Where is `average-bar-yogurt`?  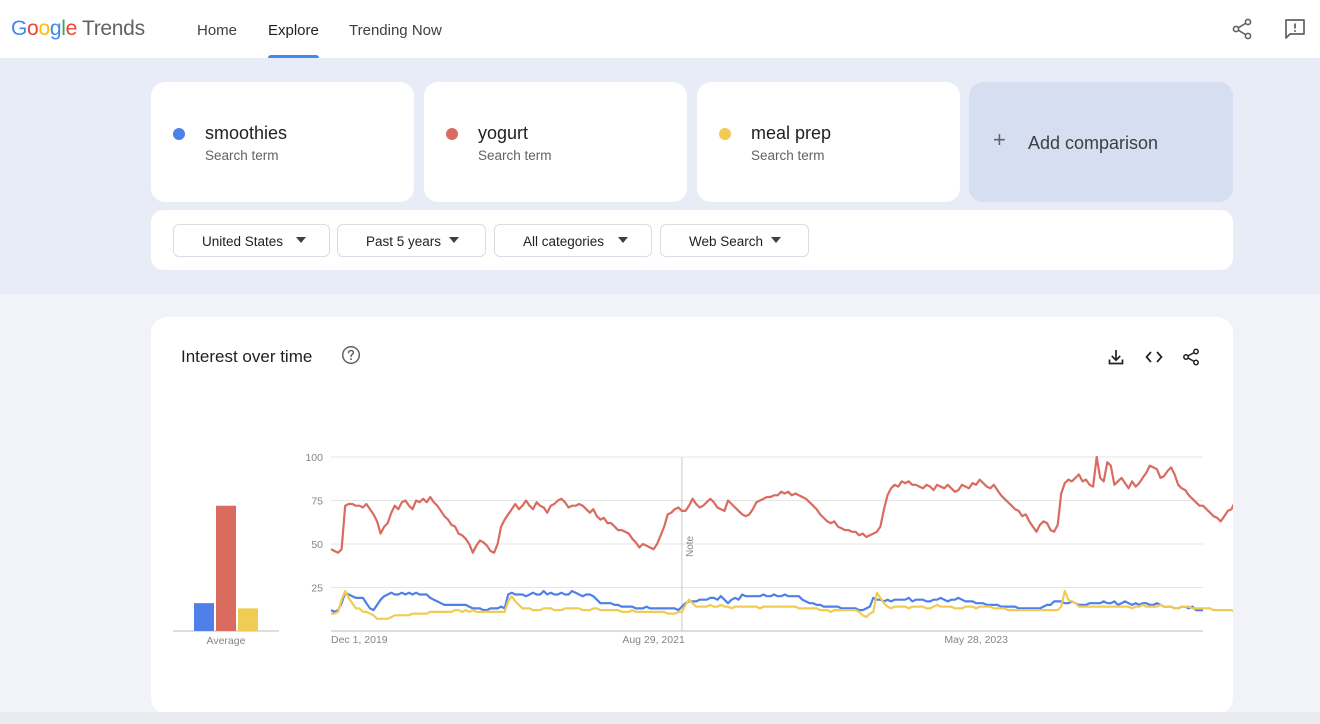 average-bar-yogurt is located at coordinates (226, 568).